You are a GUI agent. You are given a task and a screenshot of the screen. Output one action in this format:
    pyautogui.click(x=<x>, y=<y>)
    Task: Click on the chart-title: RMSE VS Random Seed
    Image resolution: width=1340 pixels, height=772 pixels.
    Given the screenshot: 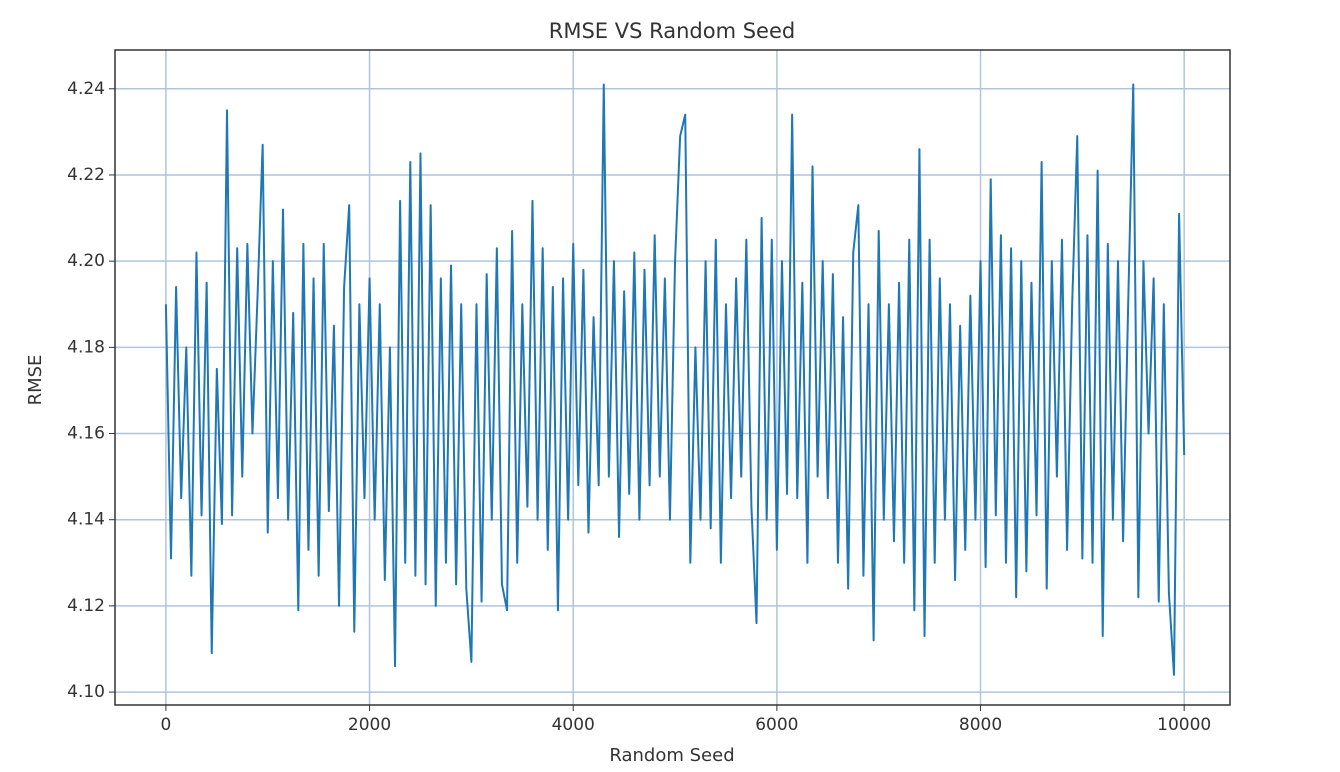 What is the action you would take?
    pyautogui.click(x=672, y=31)
    